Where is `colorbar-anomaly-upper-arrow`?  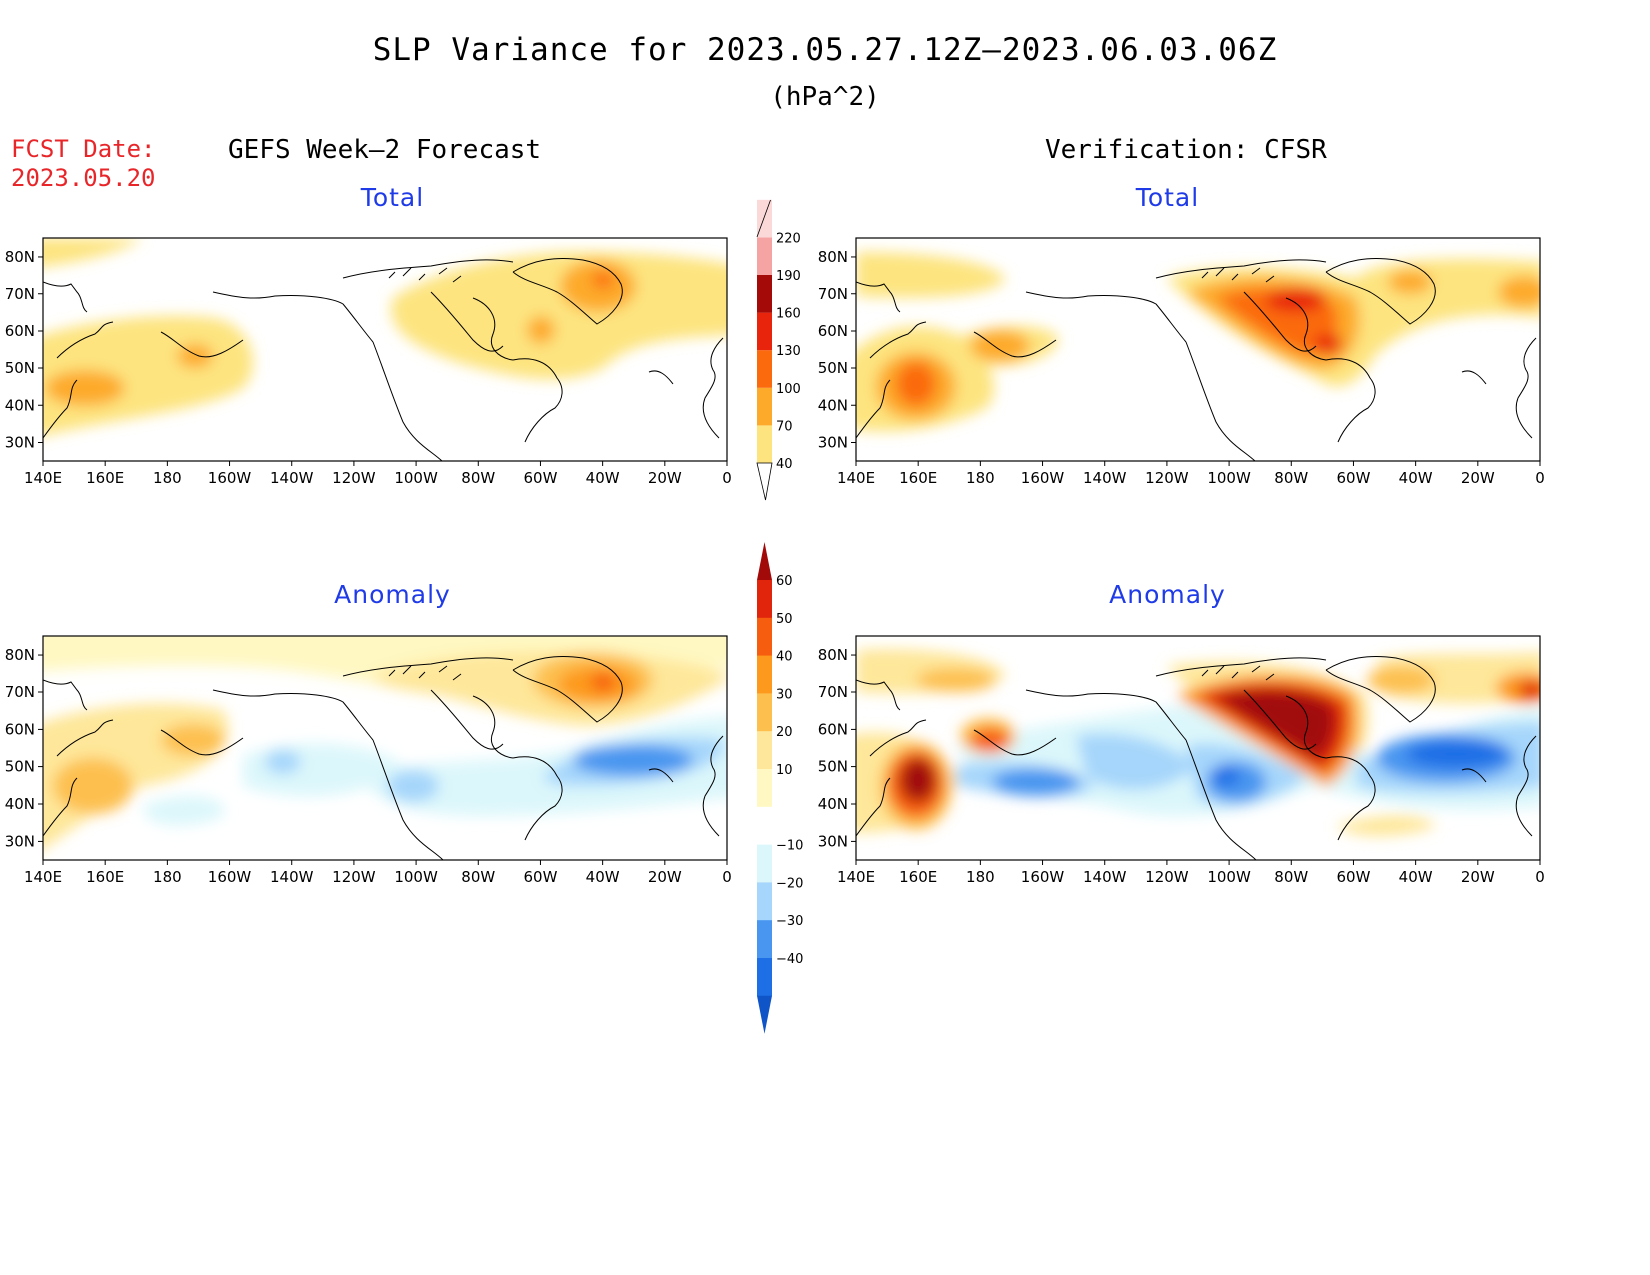
colorbar-anomaly-upper-arrow is located at coordinates (764, 561).